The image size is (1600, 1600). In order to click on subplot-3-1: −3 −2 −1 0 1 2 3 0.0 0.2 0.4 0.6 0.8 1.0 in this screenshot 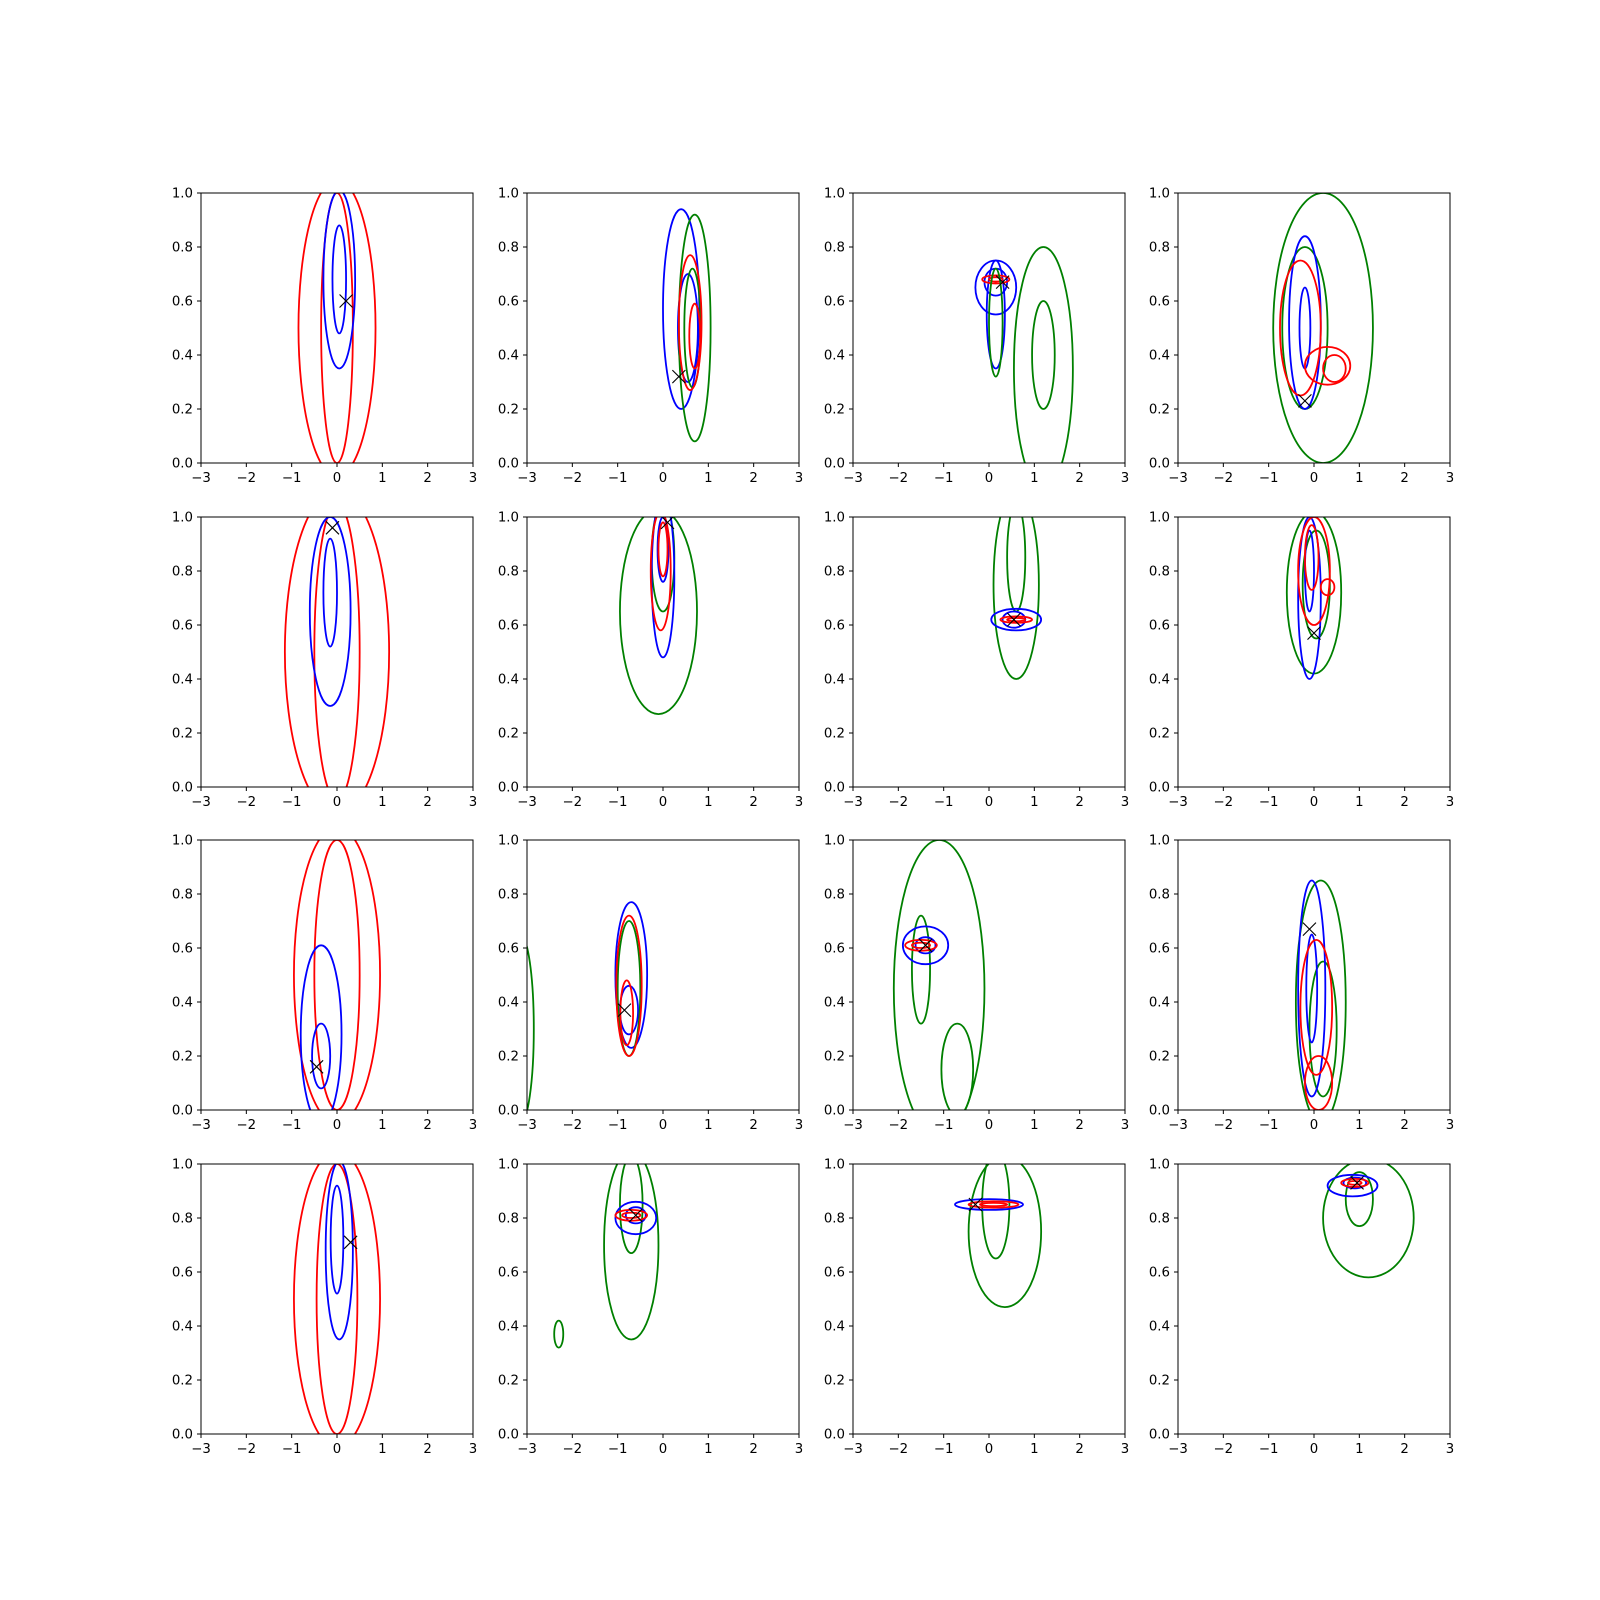, I will do `click(324, 984)`.